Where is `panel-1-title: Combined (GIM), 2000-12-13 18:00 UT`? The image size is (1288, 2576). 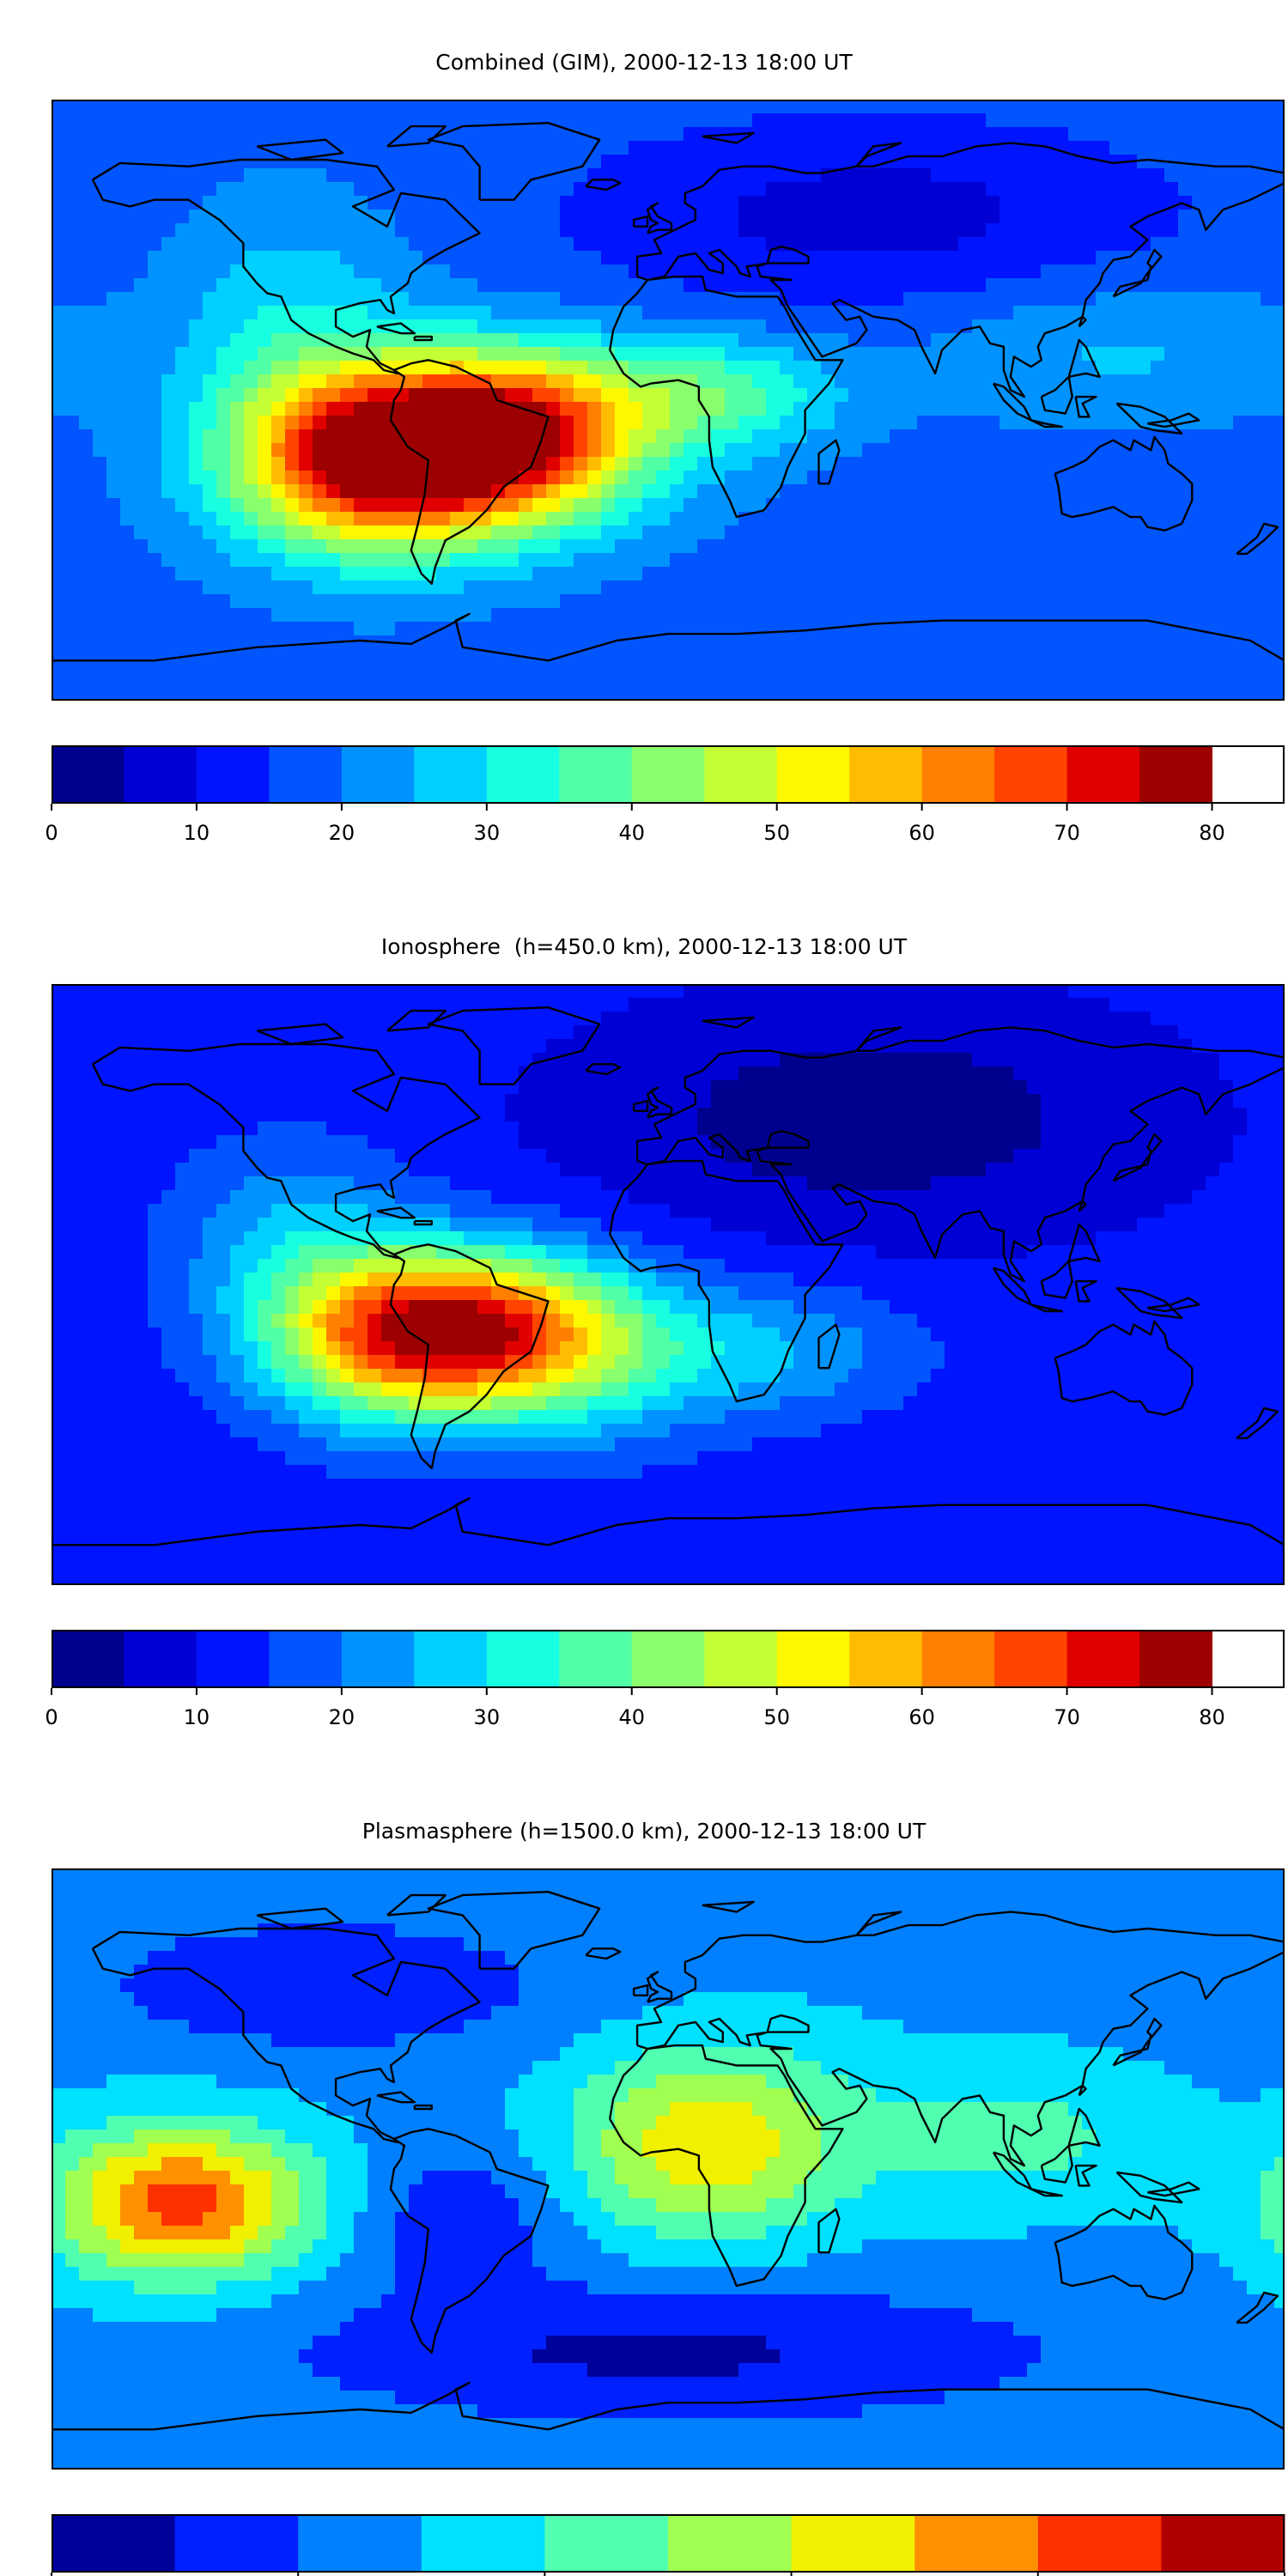 panel-1-title: Combined (GIM), 2000-12-13 18:00 UT is located at coordinates (644, 62).